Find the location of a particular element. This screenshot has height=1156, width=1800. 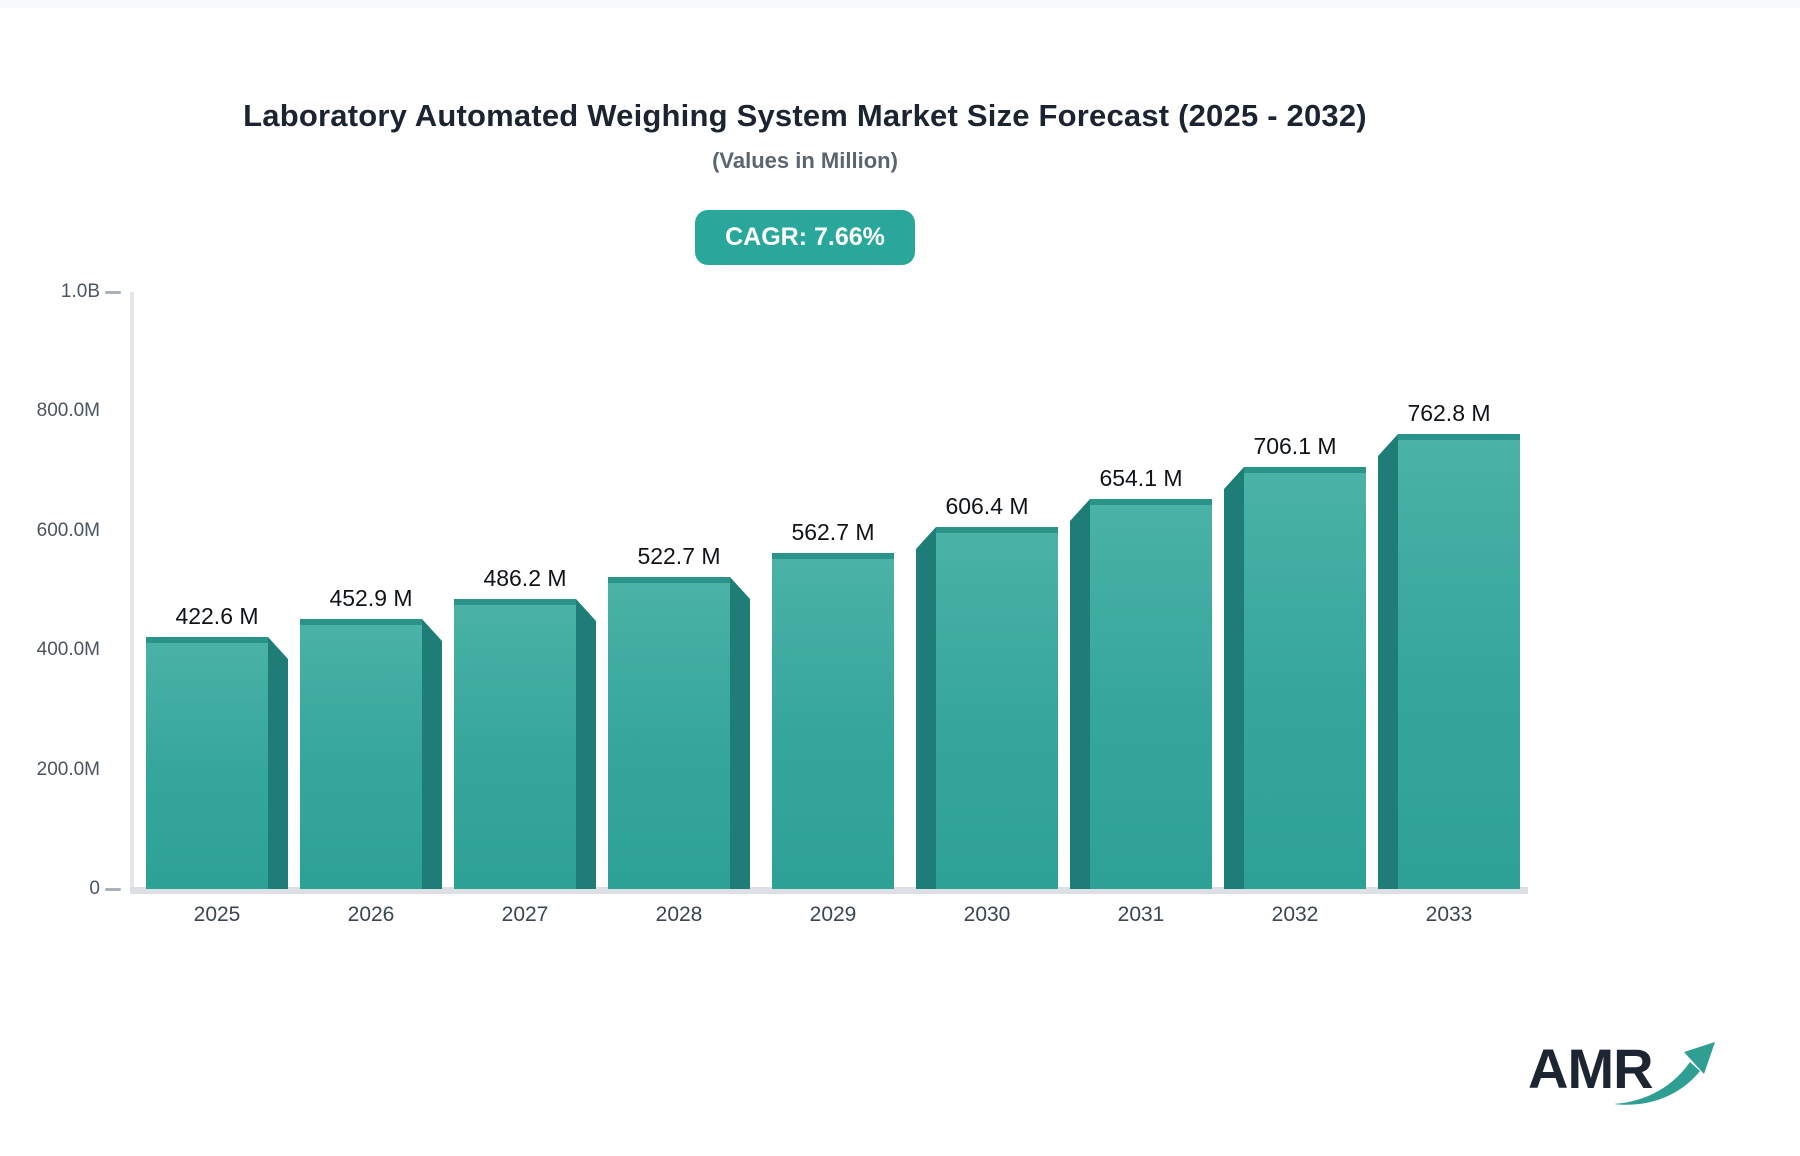

amr-logo-text: AMR is located at coordinates (1591, 1068).